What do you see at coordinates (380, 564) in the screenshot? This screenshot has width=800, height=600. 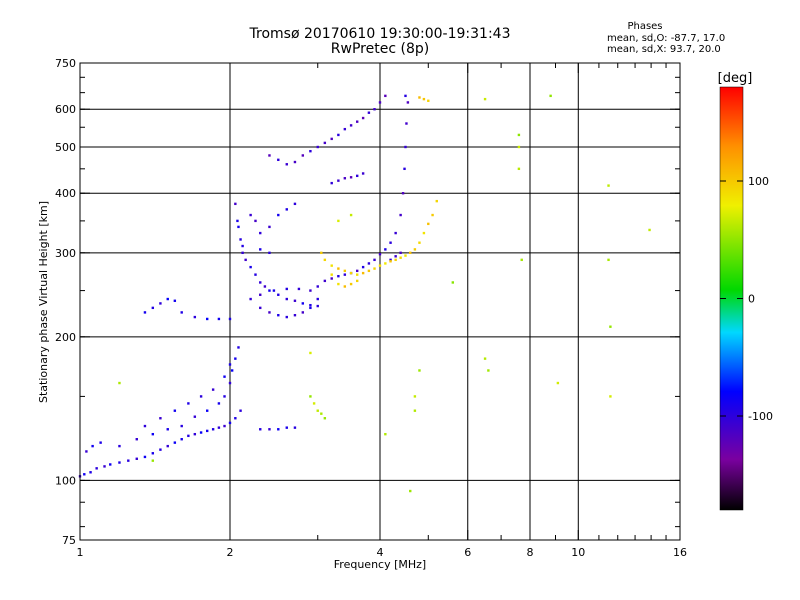 I see `x-axis-label: Frequency [MHz]` at bounding box center [380, 564].